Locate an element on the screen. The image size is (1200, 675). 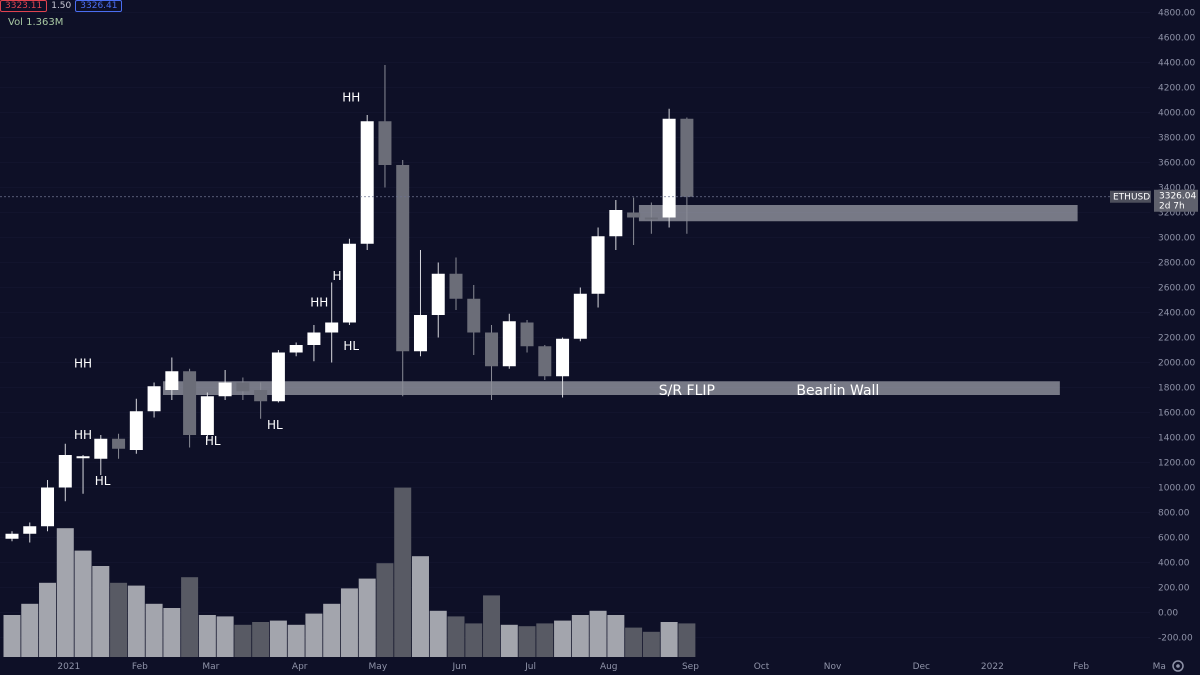
price-tick-label: 200.00 is located at coordinates (1174, 589).